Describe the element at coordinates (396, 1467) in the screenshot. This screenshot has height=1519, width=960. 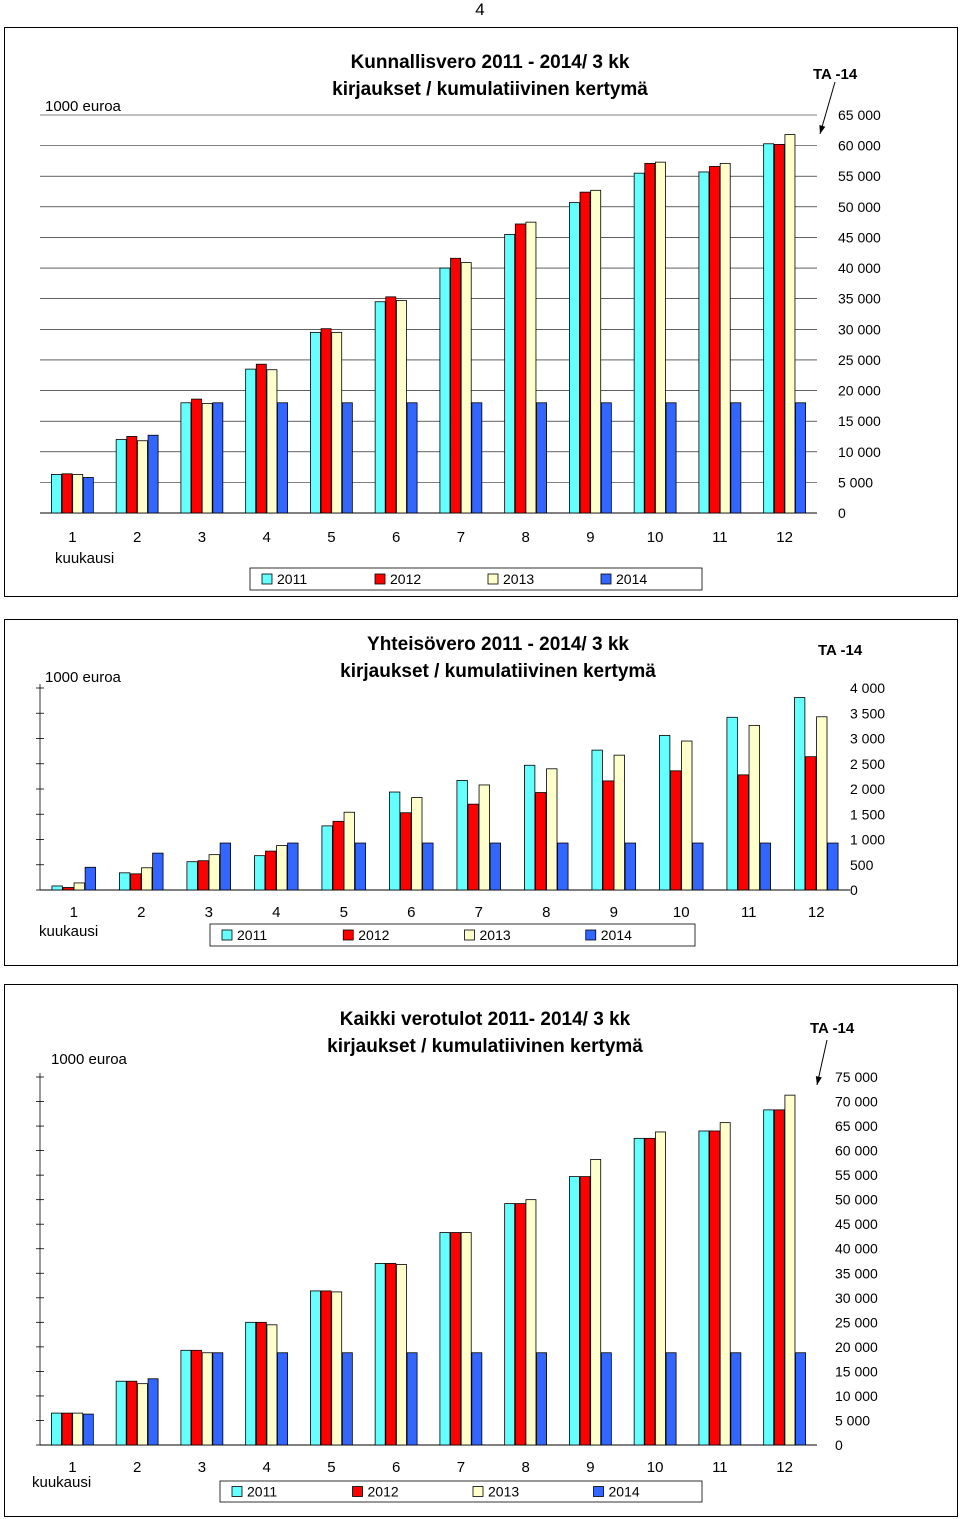
I see `x-tick-label: 6` at that location.